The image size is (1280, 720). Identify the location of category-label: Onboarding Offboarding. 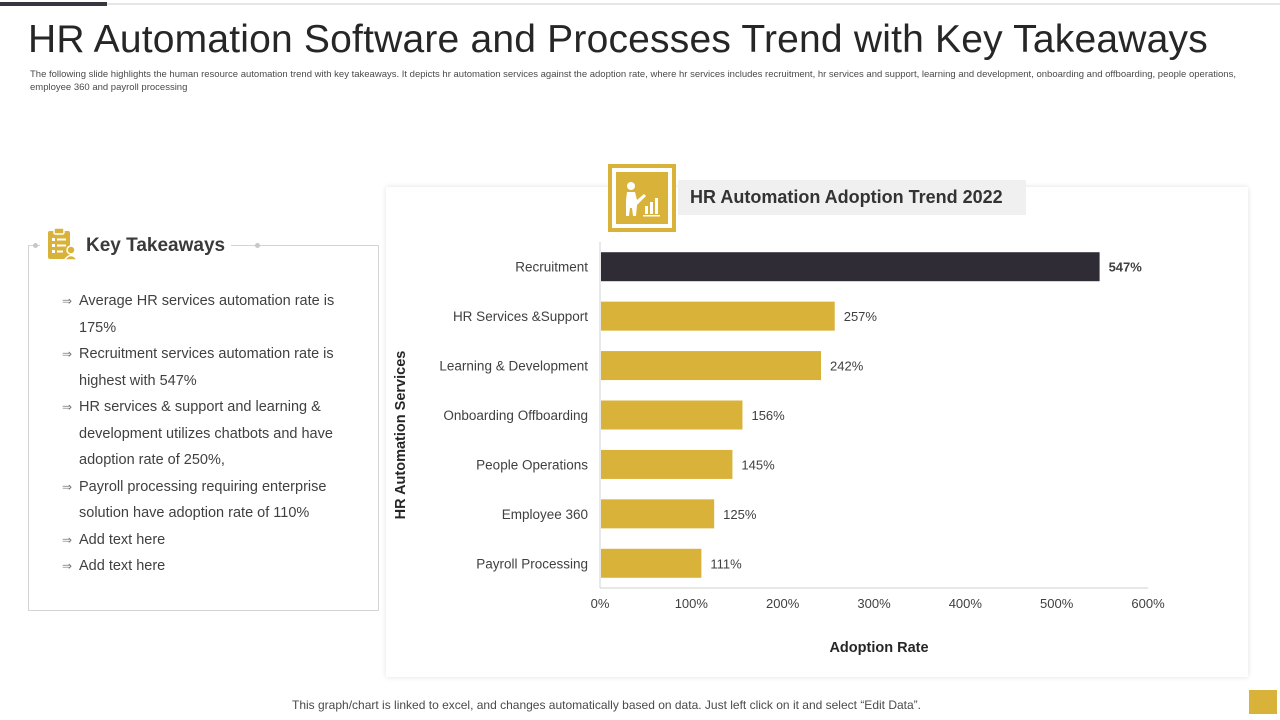
(515, 415).